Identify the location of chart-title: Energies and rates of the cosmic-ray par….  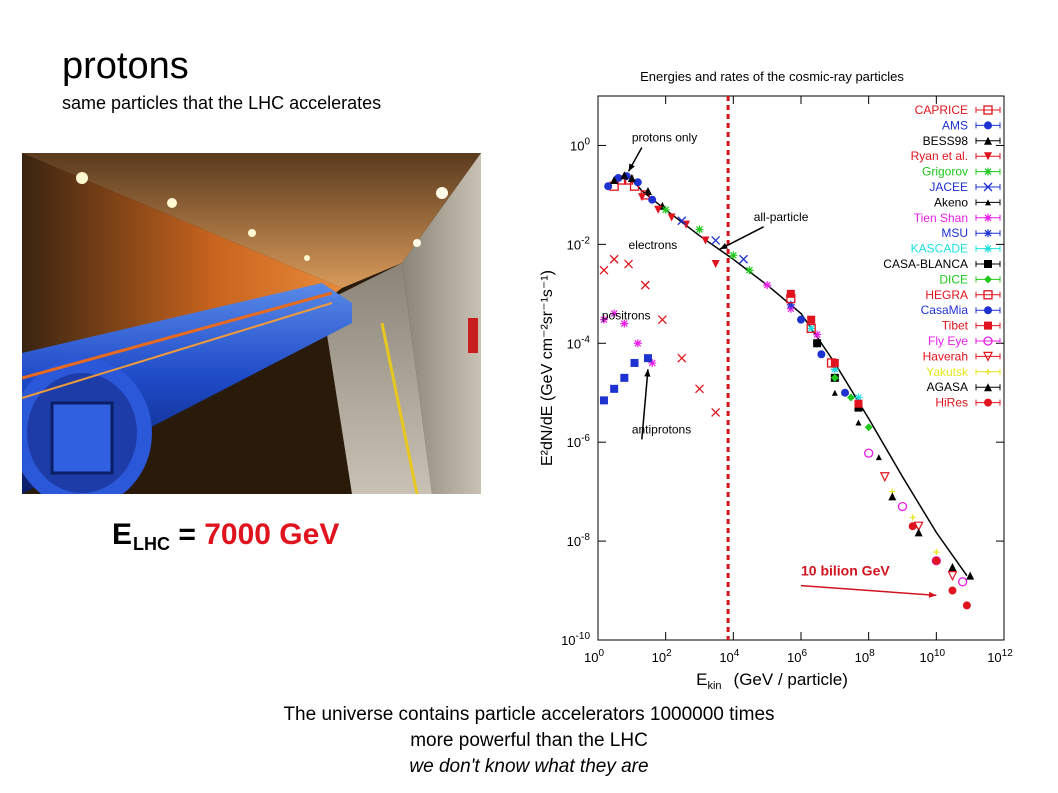
(772, 76).